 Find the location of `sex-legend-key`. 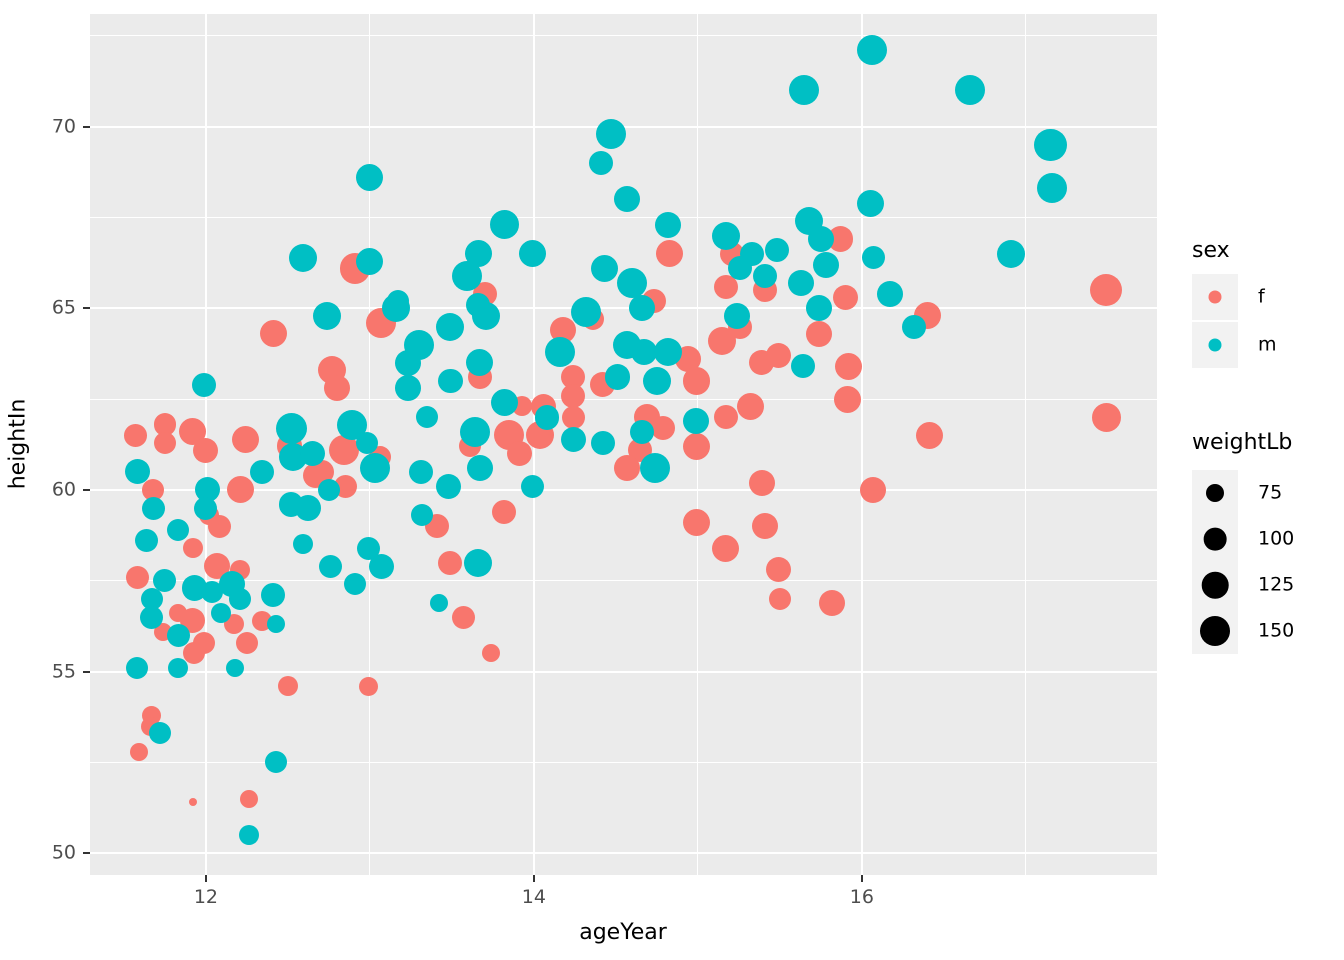

sex-legend-key is located at coordinates (1215, 297).